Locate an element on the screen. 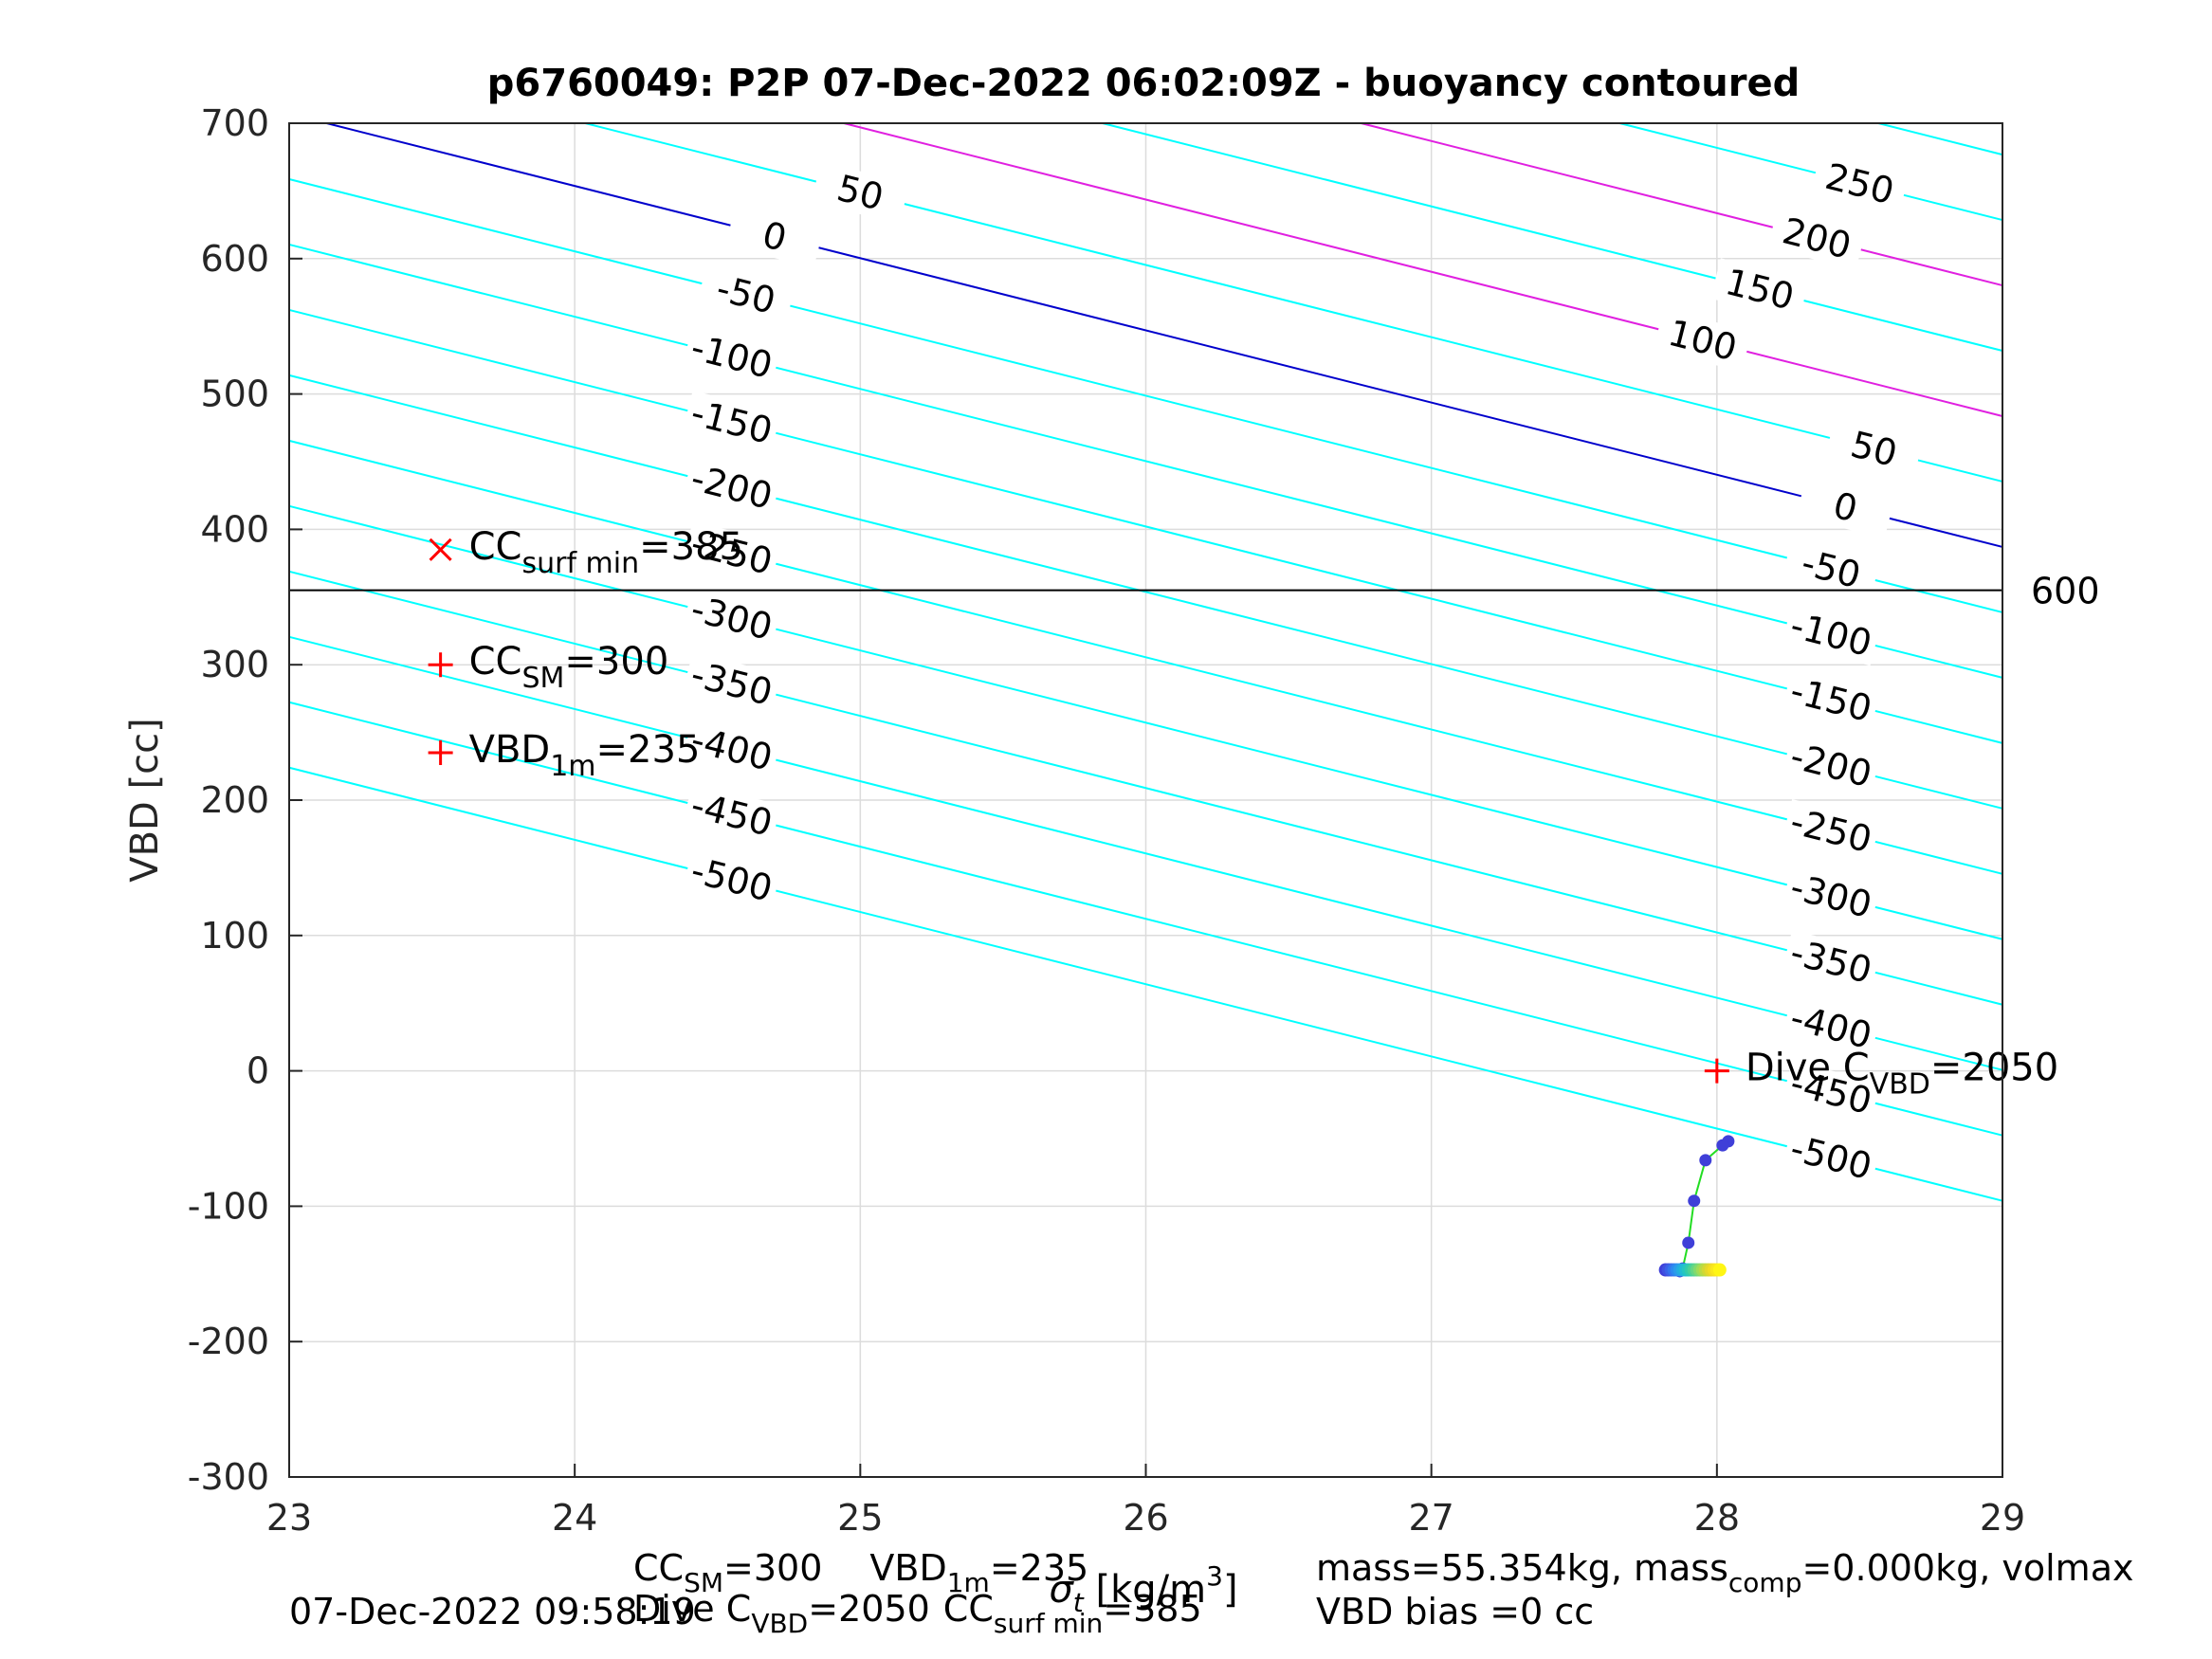  contour-label-right: -200 is located at coordinates (1830, 765).